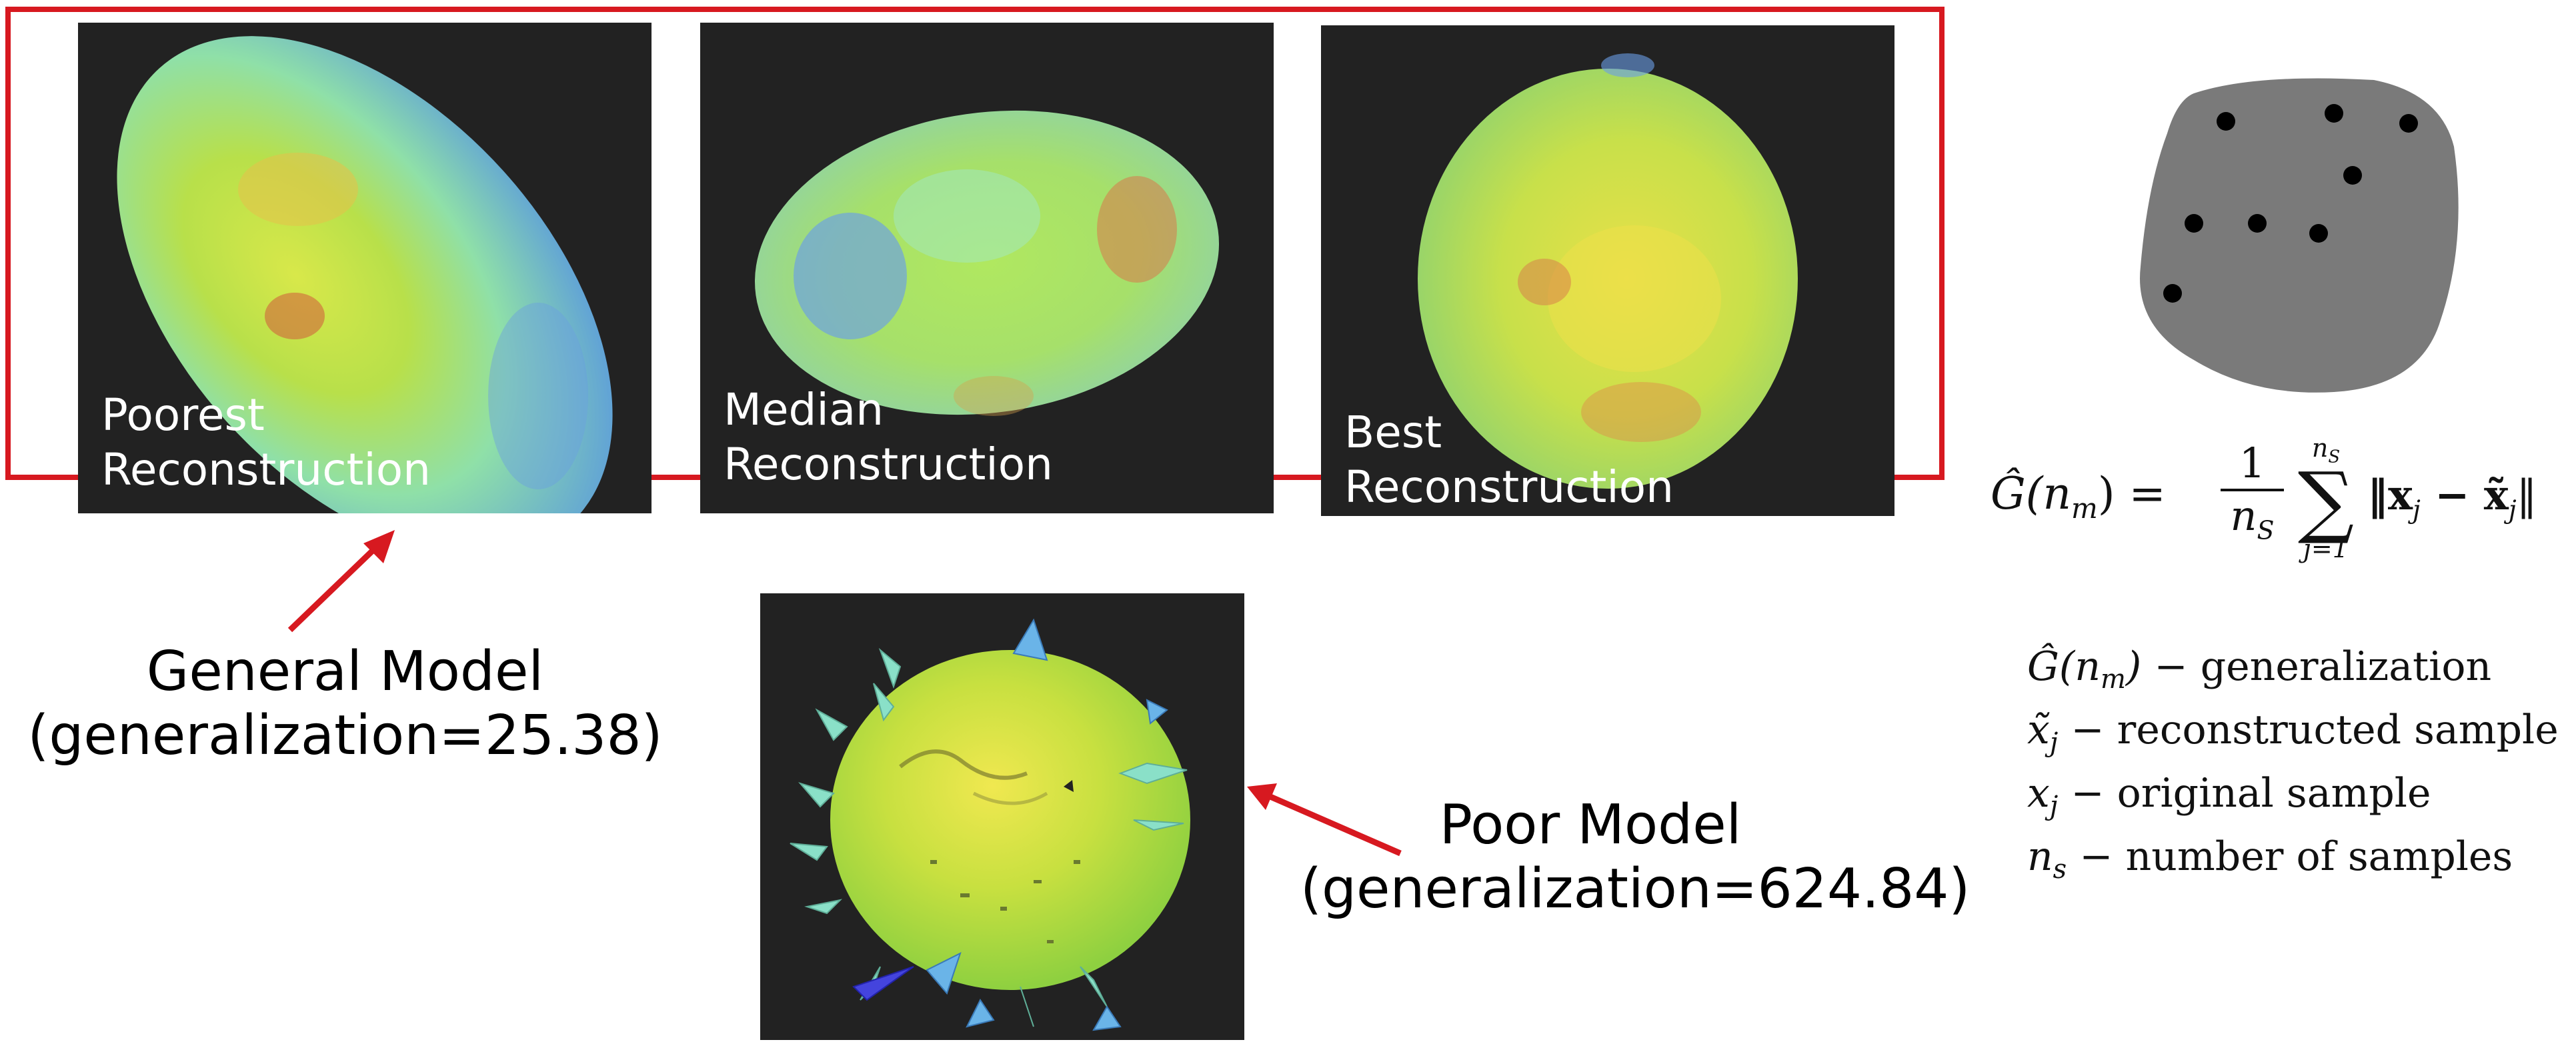  I want to click on poor-model-panel, so click(1002, 816).